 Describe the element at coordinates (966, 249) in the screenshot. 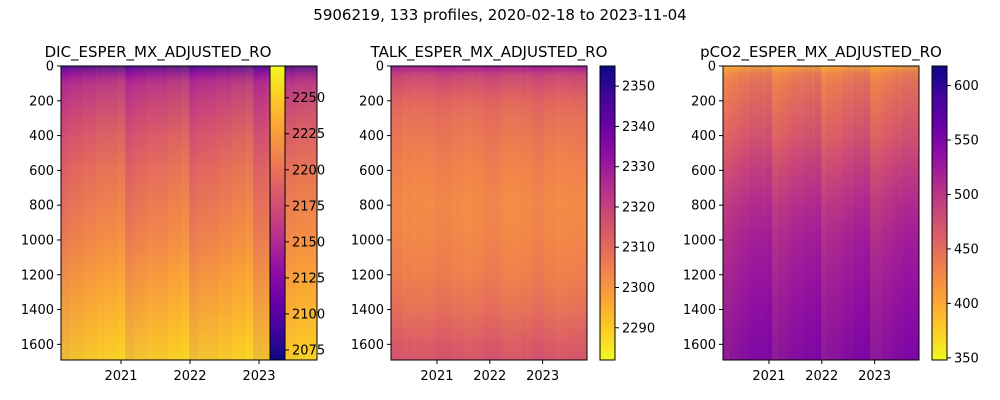

I see `colorbar-tick-label: 450` at that location.